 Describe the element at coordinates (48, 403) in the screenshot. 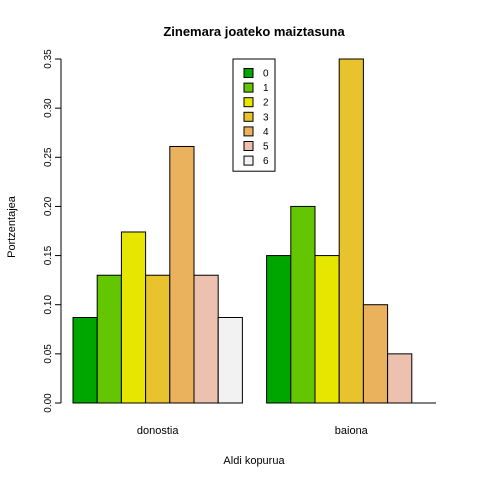

I see `y-tick-label: 0.00` at that location.